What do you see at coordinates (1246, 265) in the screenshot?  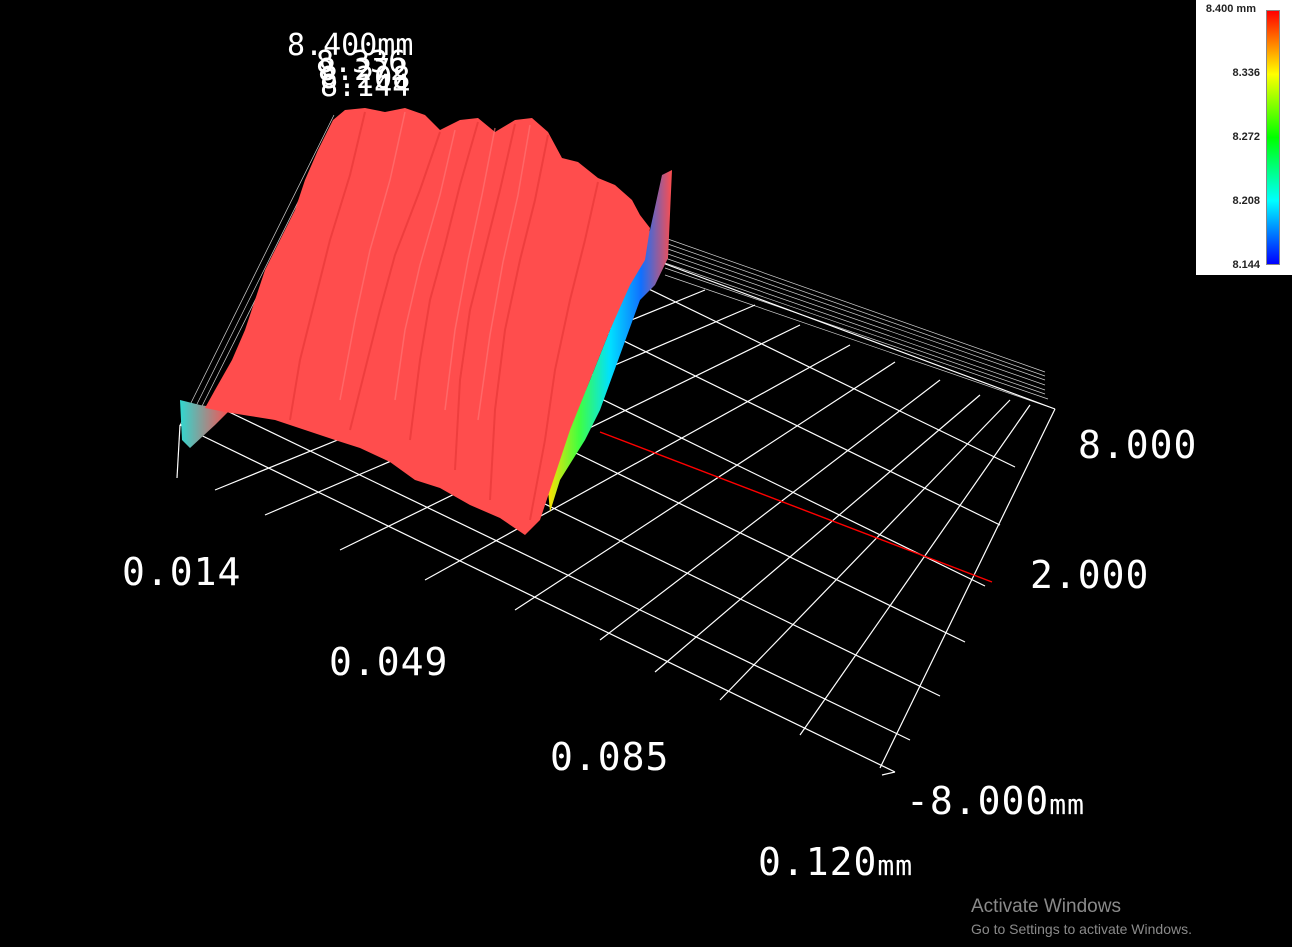 I see `legend-label: 8.144` at bounding box center [1246, 265].